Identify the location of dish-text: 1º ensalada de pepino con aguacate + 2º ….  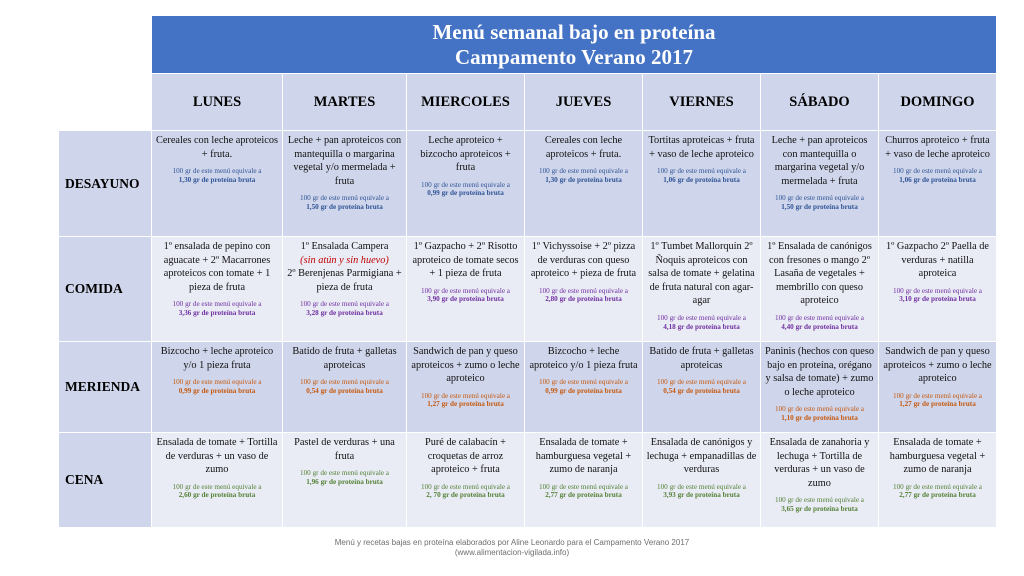
(217, 267).